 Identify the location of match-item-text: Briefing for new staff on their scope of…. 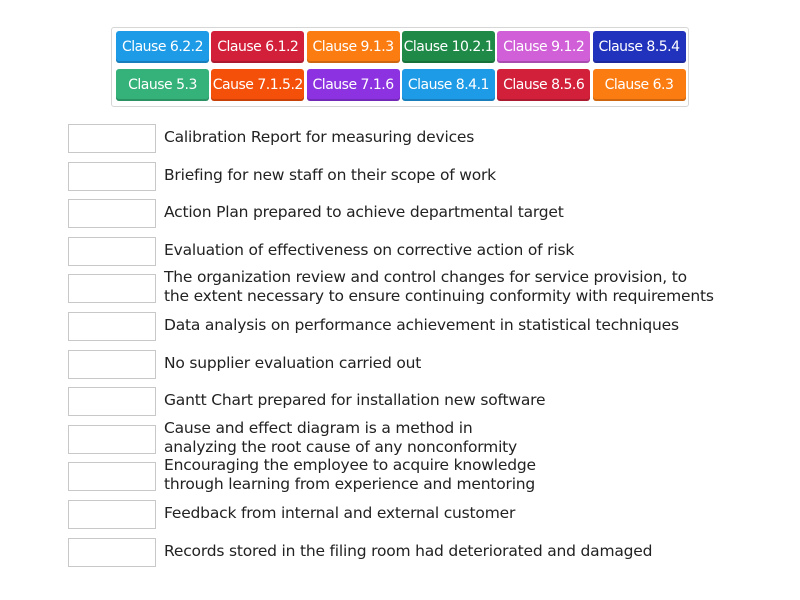
(330, 174).